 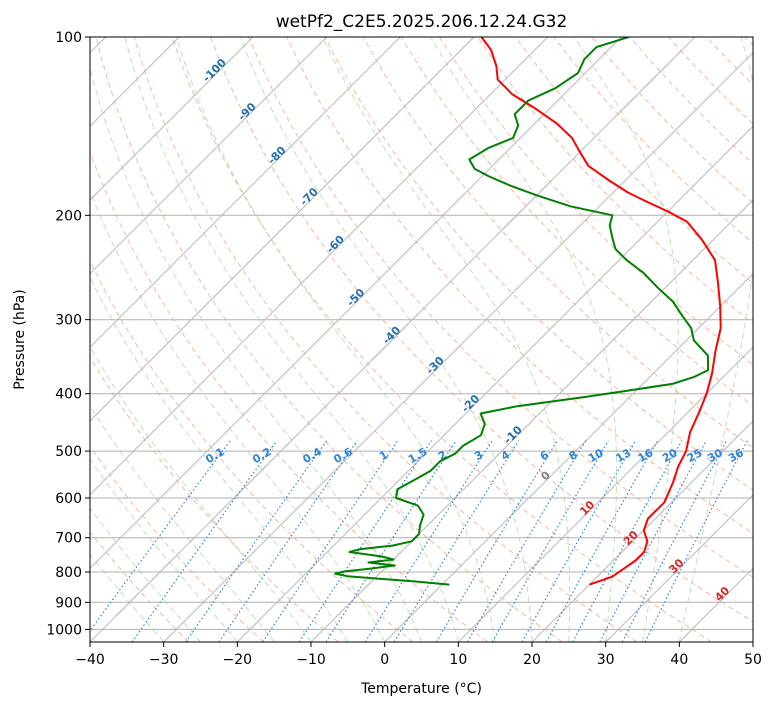 I want to click on y-tick-label: 300, so click(x=68, y=321).